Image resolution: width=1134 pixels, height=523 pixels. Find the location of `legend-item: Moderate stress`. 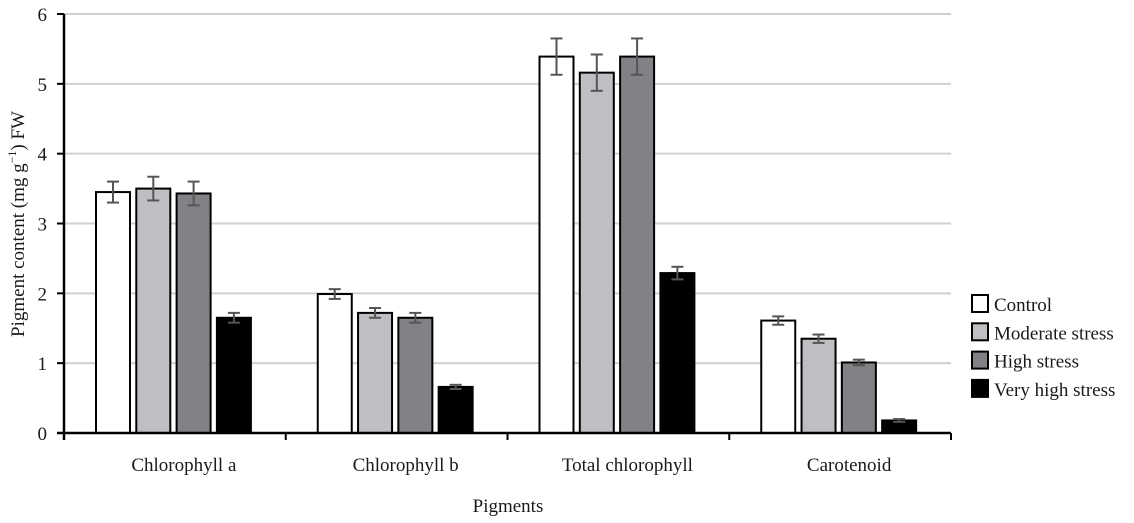

legend-item: Moderate stress is located at coordinates (1042, 333).